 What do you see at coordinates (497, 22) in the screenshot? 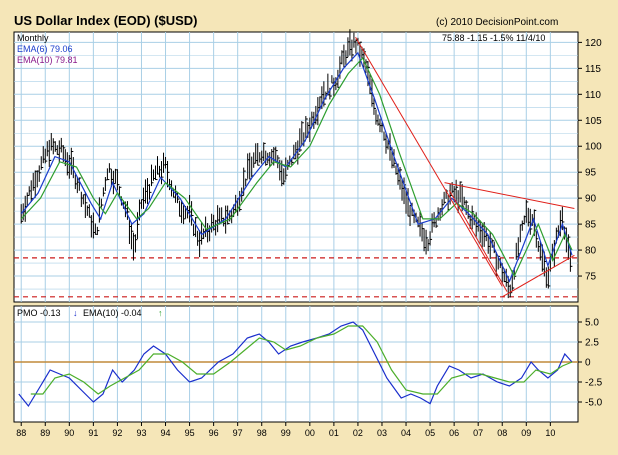
I see `copyright: (c) 2010 DecisionPoint.com` at bounding box center [497, 22].